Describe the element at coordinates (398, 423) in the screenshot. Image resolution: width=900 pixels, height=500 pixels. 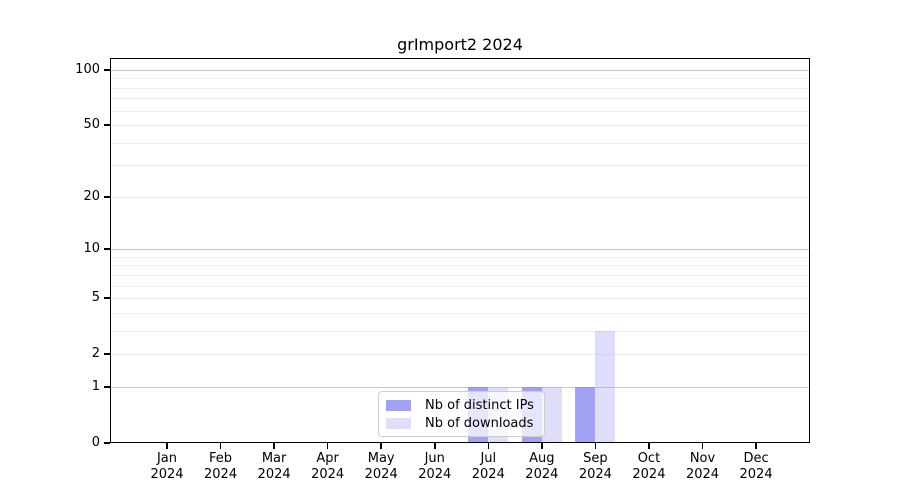
I see `legend-swatch-downloads` at that location.